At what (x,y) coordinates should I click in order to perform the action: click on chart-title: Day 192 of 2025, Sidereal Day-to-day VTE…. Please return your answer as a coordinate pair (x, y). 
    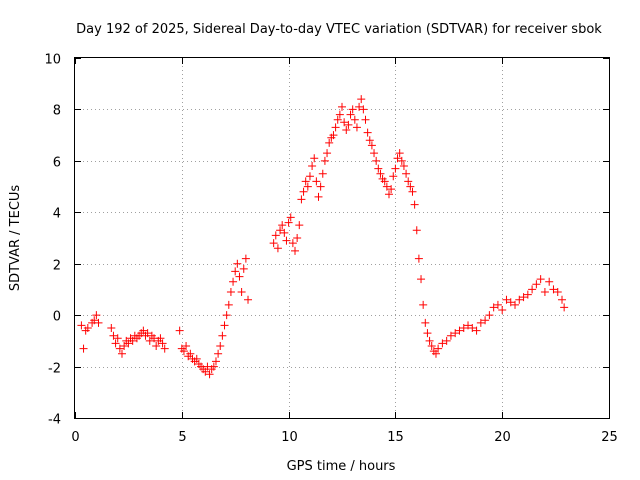
    Looking at the image, I should click on (339, 29).